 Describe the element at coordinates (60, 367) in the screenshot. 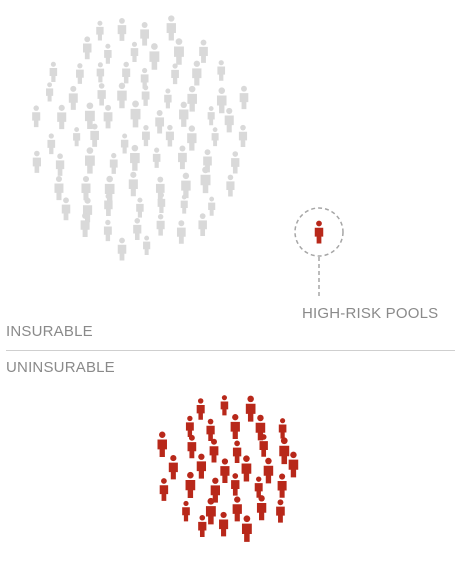

I see `uninsurable-label: UNINSURABLE` at that location.